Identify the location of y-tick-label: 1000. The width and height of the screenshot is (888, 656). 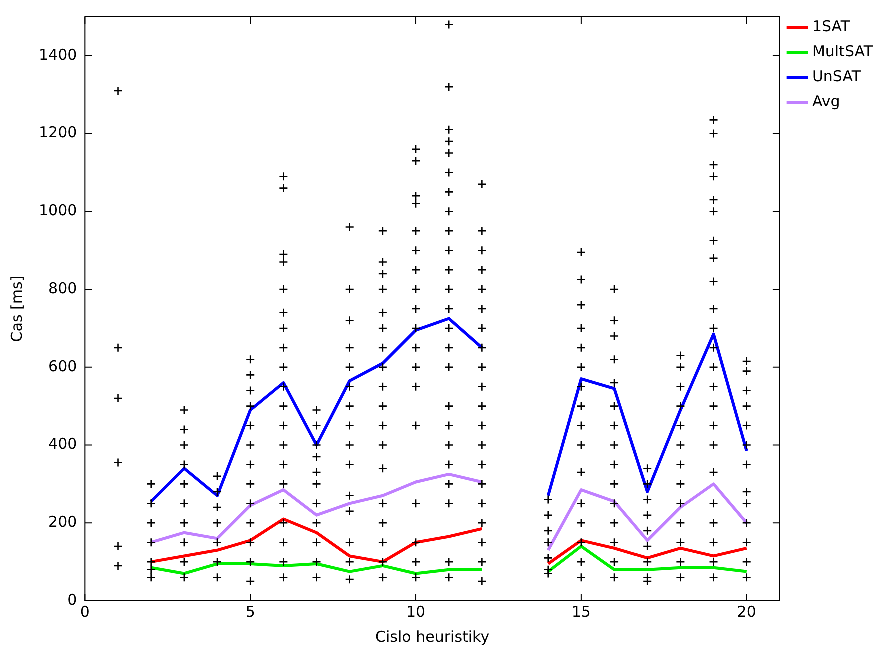
(58, 211).